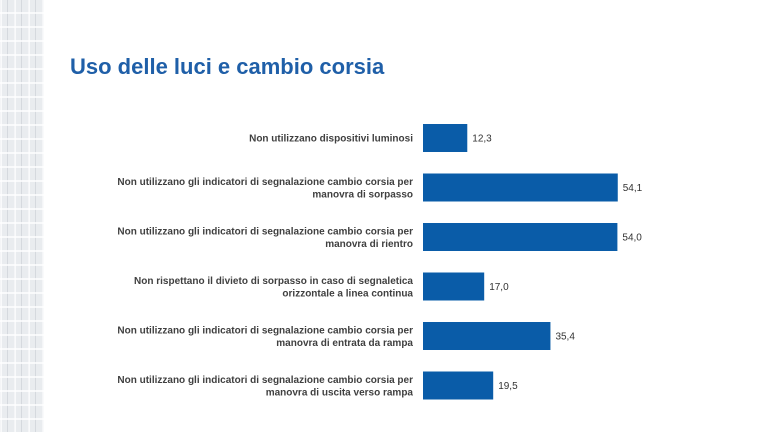  Describe the element at coordinates (205, 1) in the screenshot. I see `cropped-header-fragment` at that location.